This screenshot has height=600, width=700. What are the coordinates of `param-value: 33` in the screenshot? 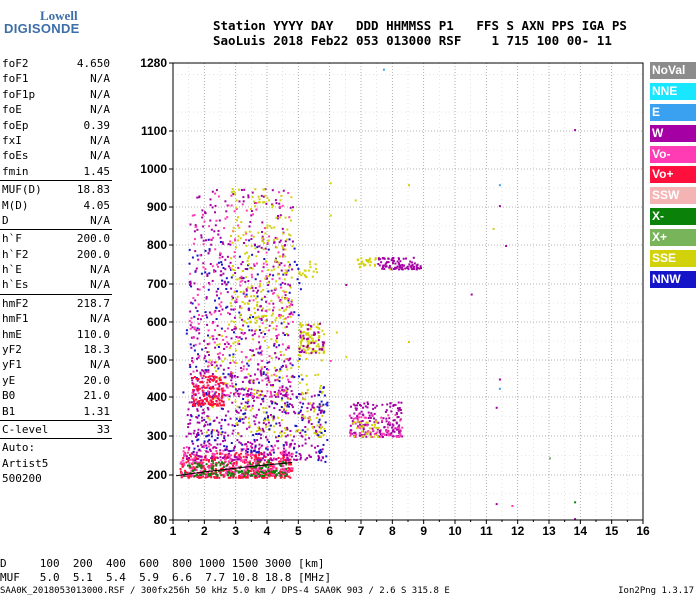 It's located at (103, 429).